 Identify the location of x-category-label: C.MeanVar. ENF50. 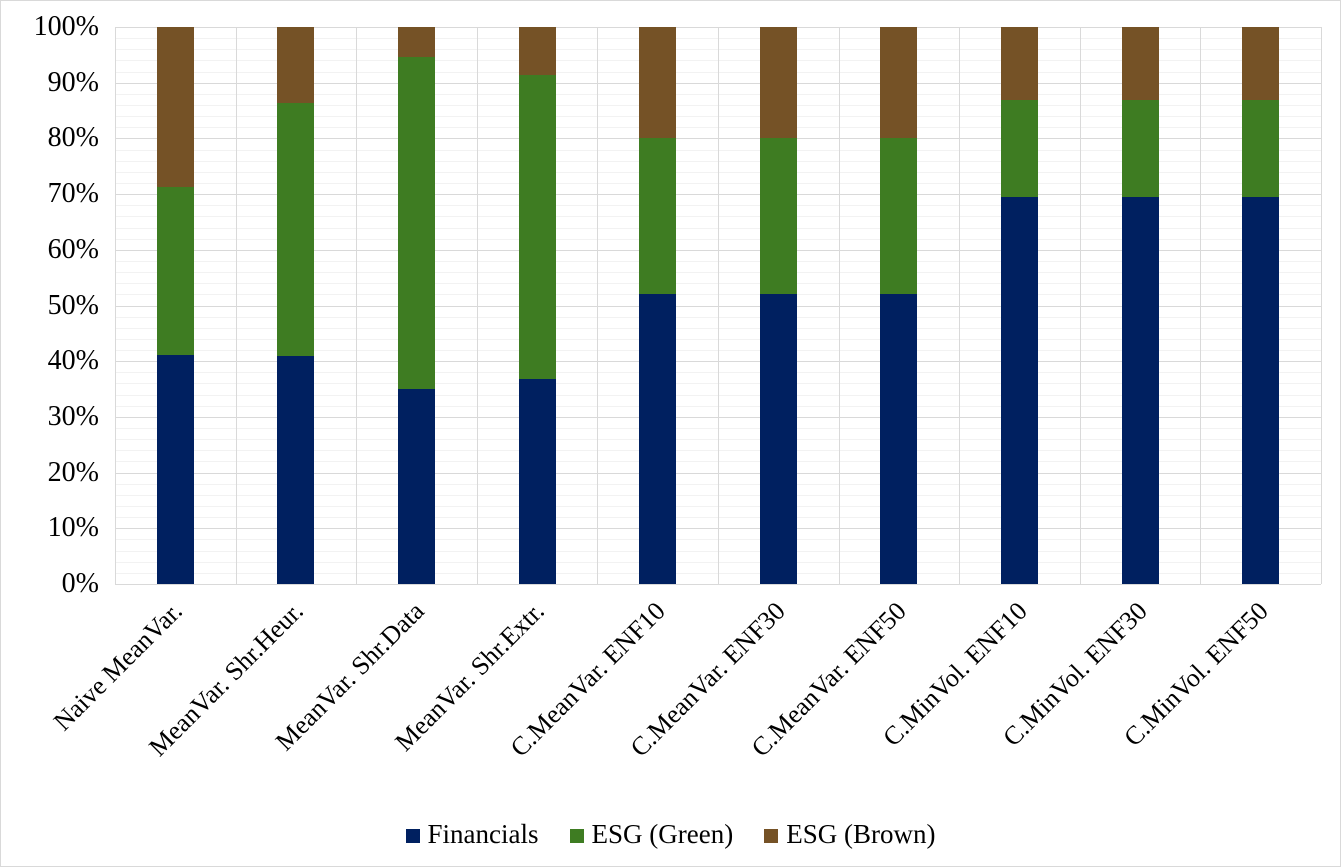
(828, 679).